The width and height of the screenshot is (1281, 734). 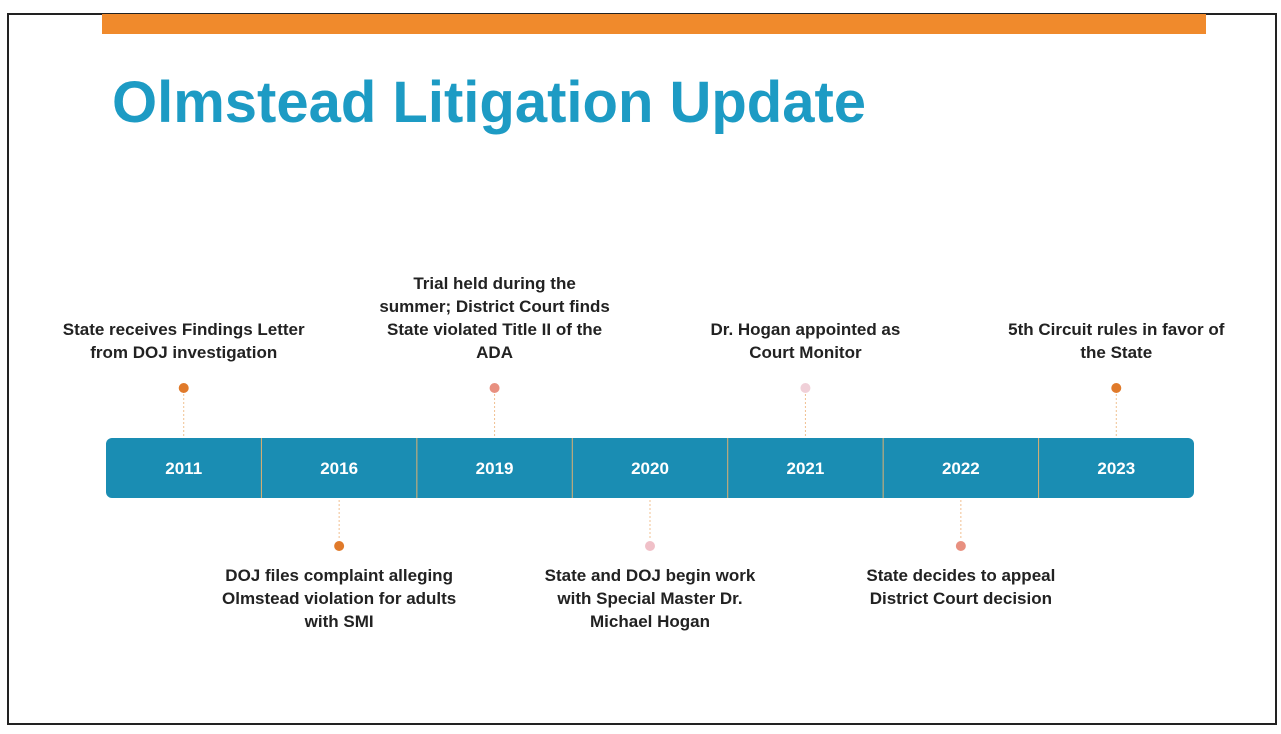 I want to click on year-label: 2016, so click(x=339, y=468).